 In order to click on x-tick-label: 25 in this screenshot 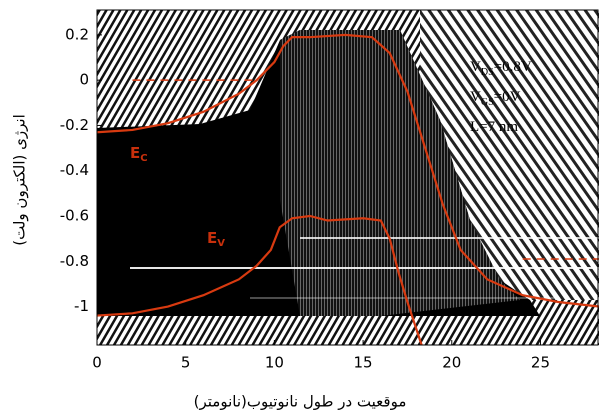, I will do `click(540, 363)`.